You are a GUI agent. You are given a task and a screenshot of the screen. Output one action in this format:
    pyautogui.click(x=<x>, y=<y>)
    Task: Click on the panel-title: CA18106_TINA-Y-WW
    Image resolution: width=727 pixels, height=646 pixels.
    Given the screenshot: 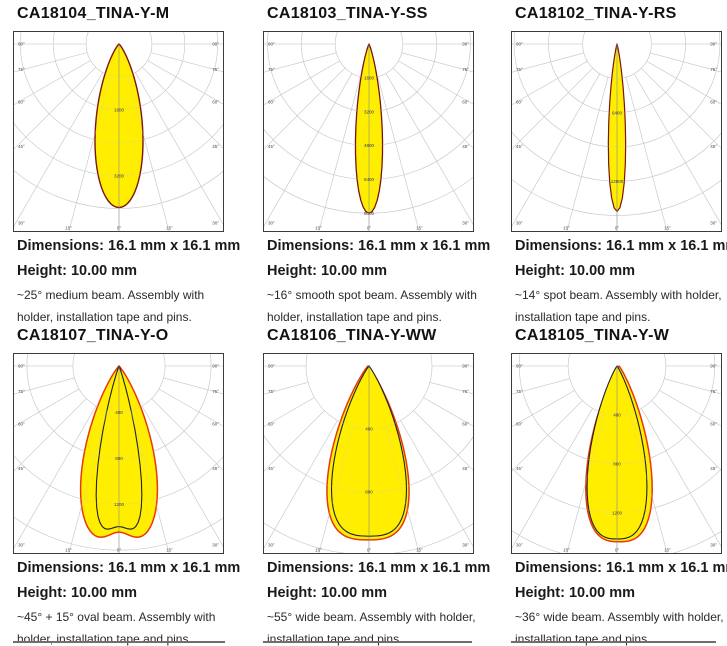 What is the action you would take?
    pyautogui.click(x=352, y=335)
    